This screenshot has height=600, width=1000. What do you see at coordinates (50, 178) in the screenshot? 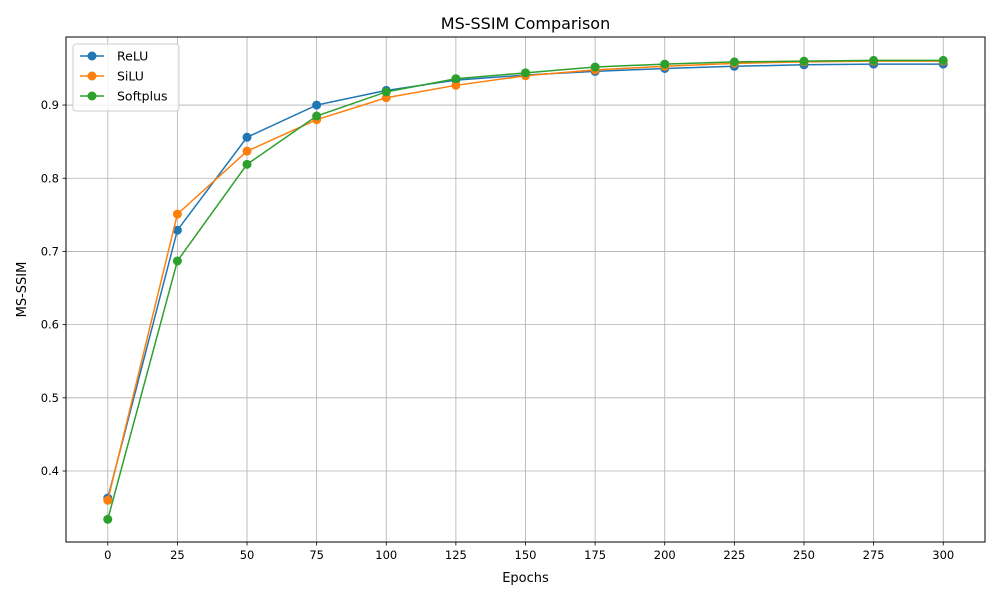
I see `y-tick-label: 0.8` at bounding box center [50, 178].